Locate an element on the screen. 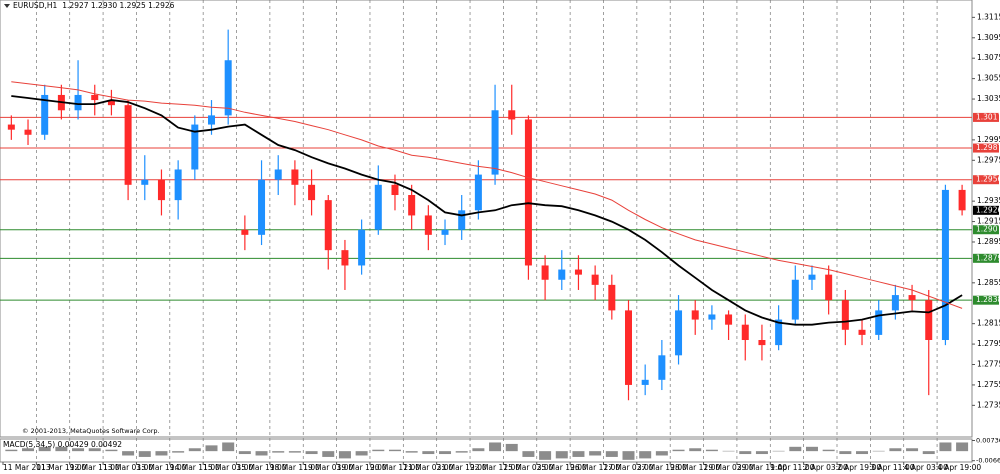  x-tick-label: 14 Mar 11:00 is located at coordinates (195, 467).